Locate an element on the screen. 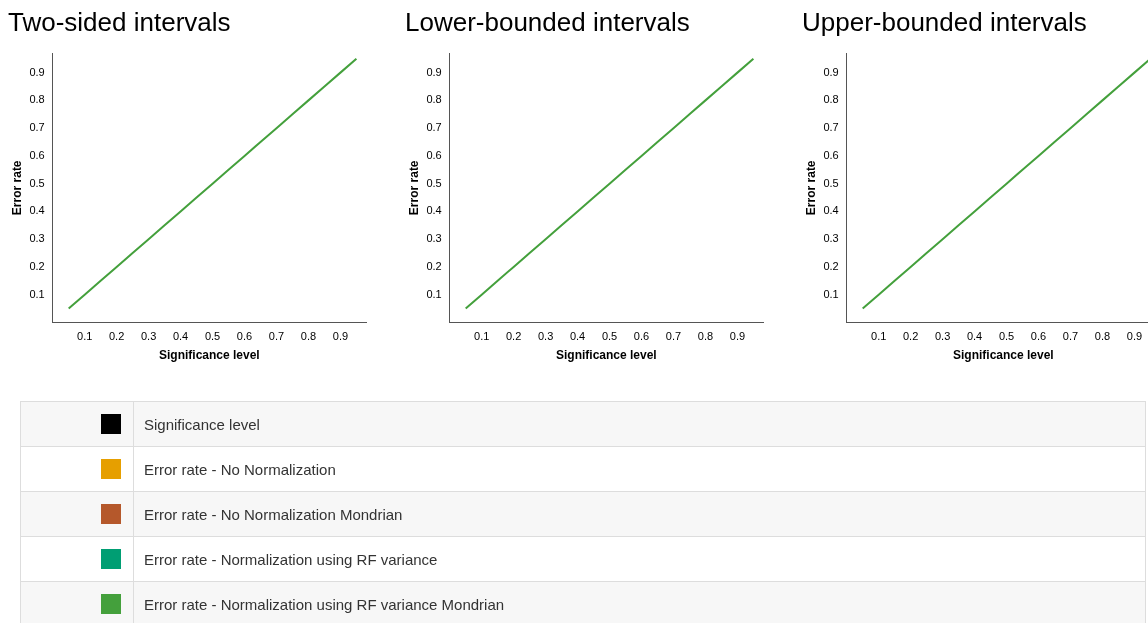 This screenshot has height=623, width=1148. legend-label: Error rate - No Normalization Mondrian is located at coordinates (639, 514).